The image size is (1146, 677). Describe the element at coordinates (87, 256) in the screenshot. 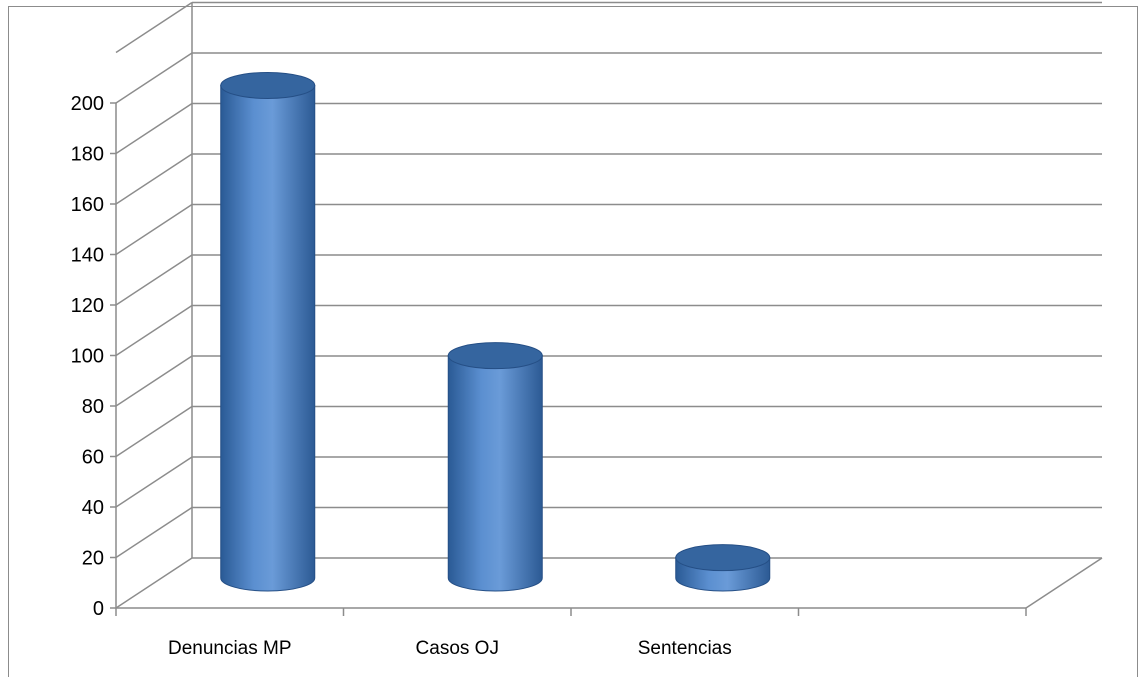

I see `y-tick-label-140: 140` at that location.